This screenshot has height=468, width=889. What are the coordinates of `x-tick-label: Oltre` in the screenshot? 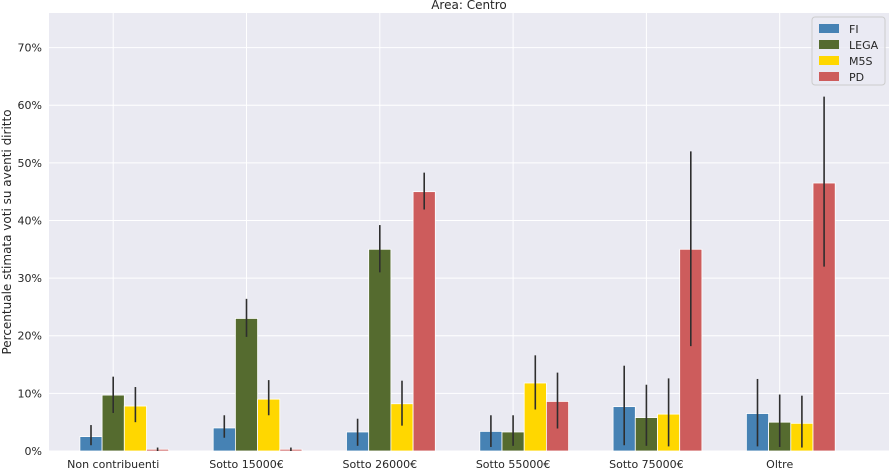 It's located at (779, 463).